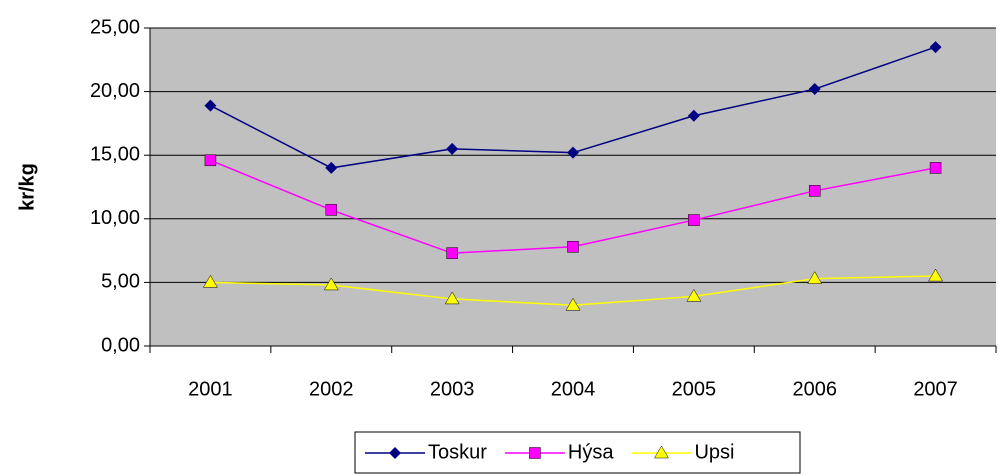 The width and height of the screenshot is (999, 475). Describe the element at coordinates (452, 389) in the screenshot. I see `x-tick-label: 2003` at that location.